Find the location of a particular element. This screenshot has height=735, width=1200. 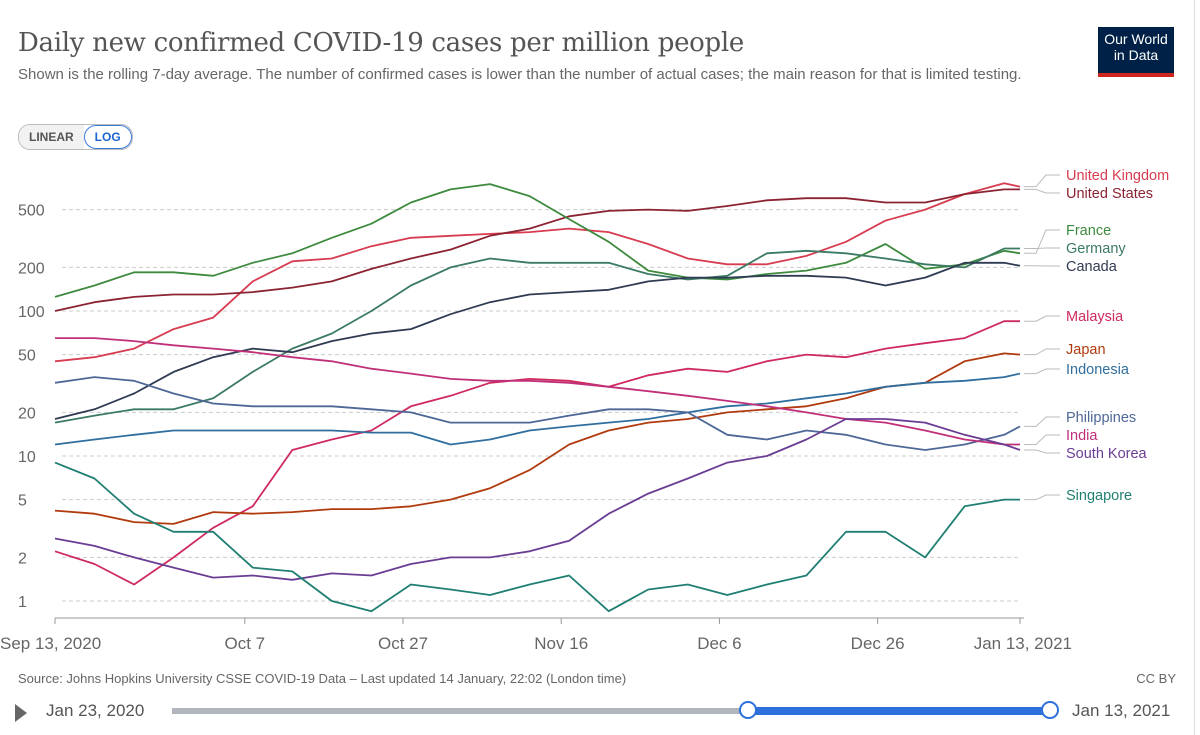

legend-label: France is located at coordinates (1088, 231).